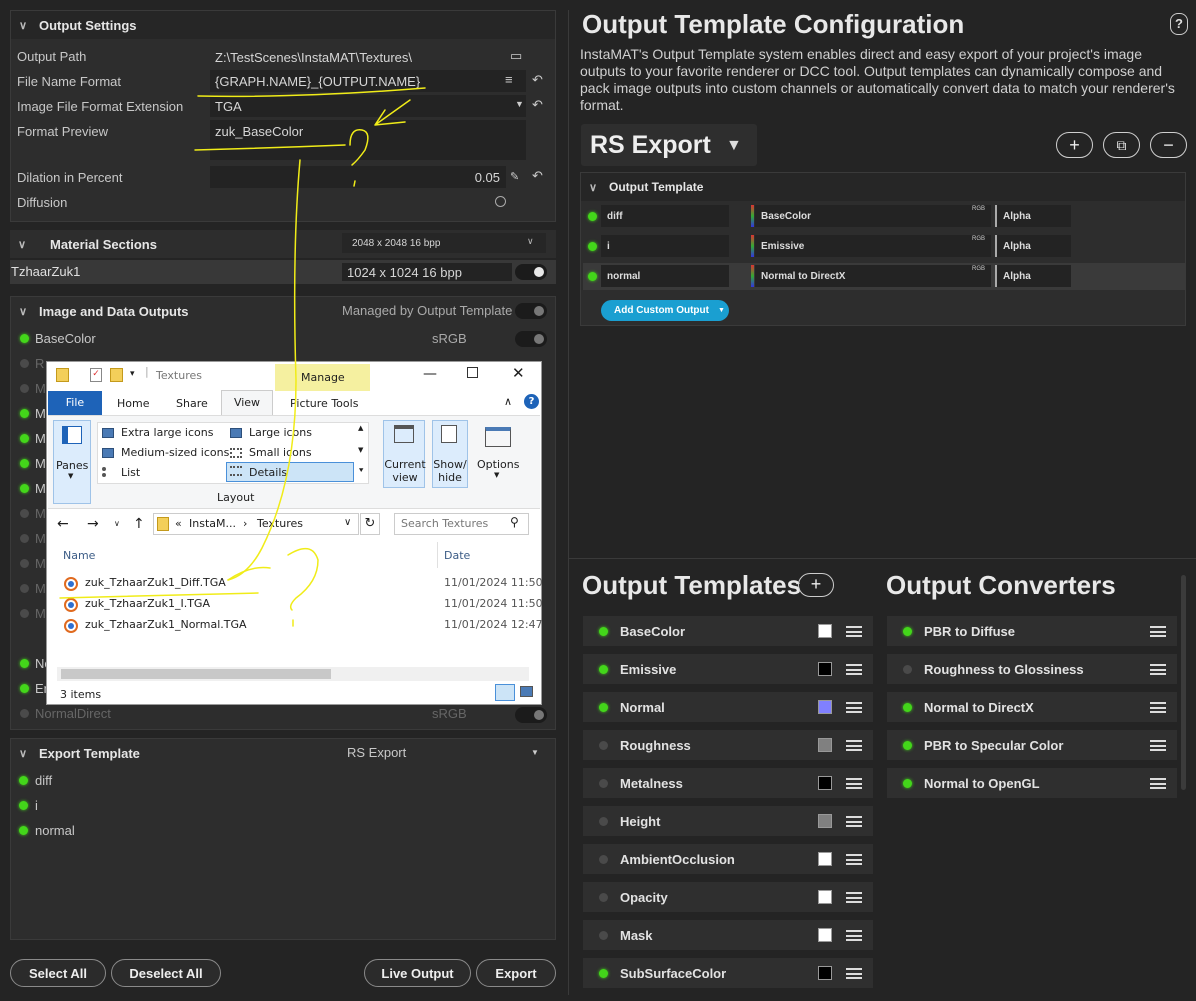 The height and width of the screenshot is (1001, 1196). Describe the element at coordinates (166, 973) in the screenshot. I see `deselect-all-button: Deselect All` at that location.